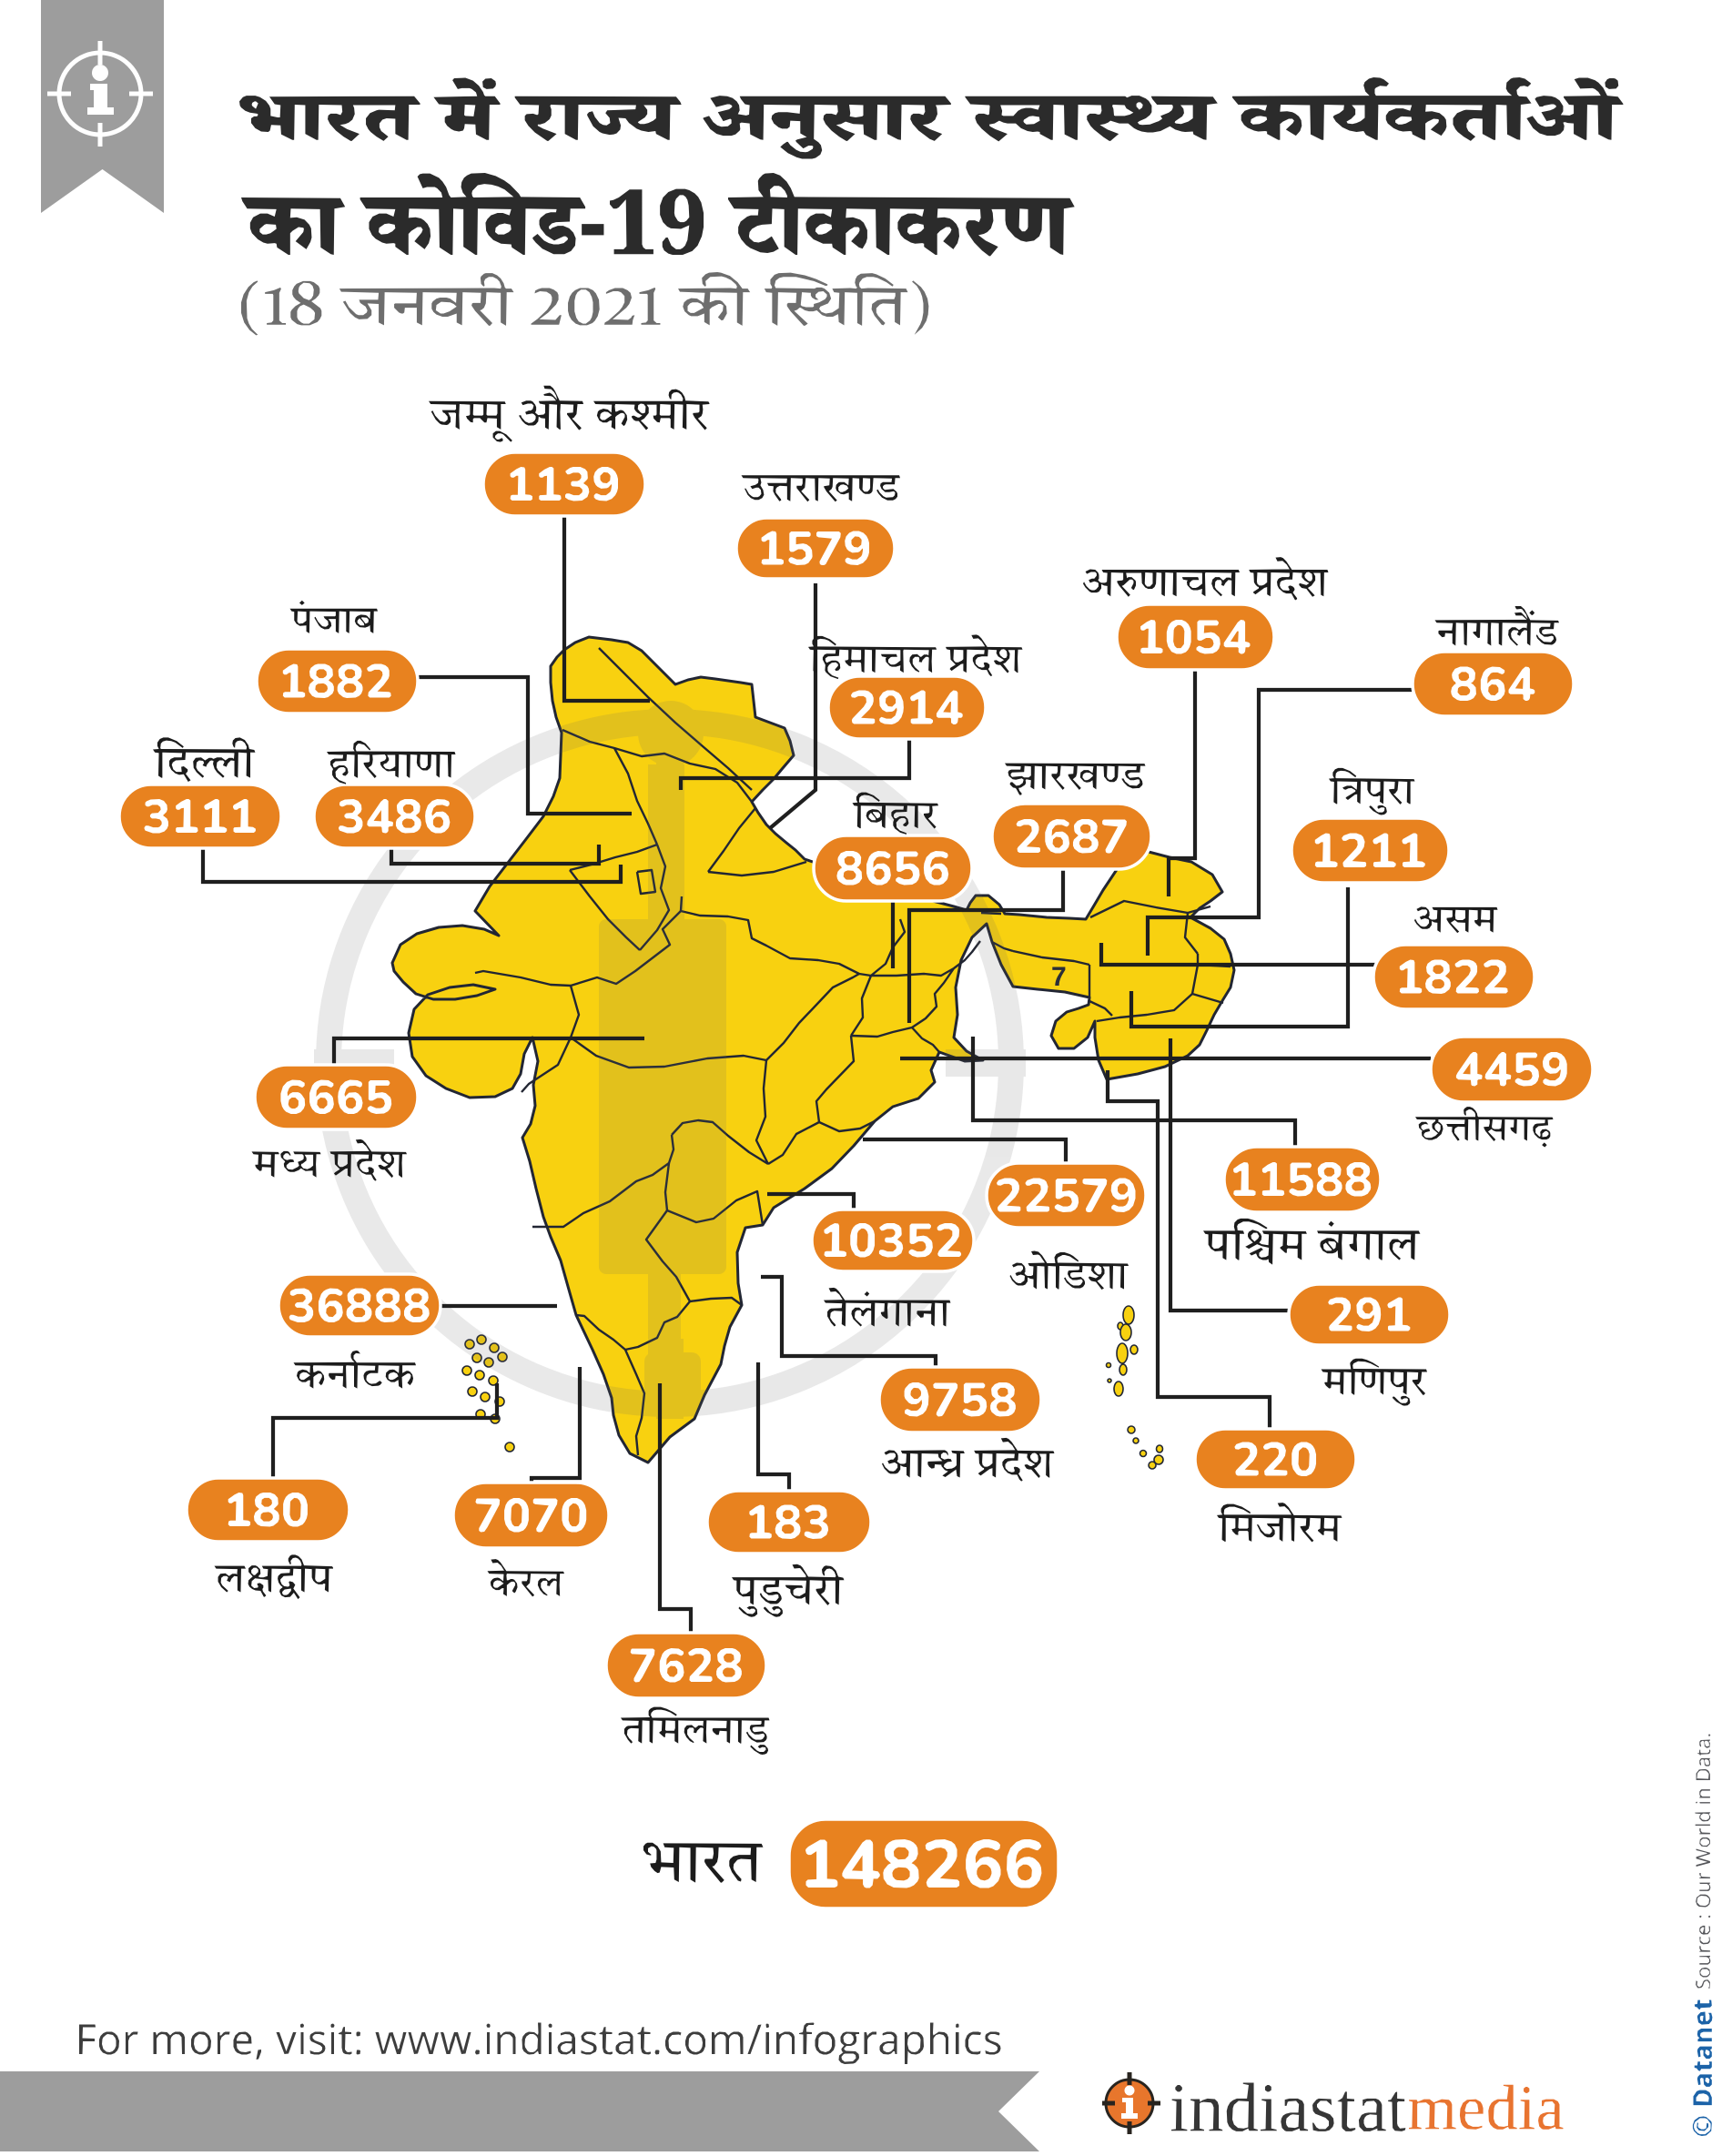 The image size is (1722, 2156). Describe the element at coordinates (1059, 977) in the screenshot. I see `svg-text: 7` at that location.